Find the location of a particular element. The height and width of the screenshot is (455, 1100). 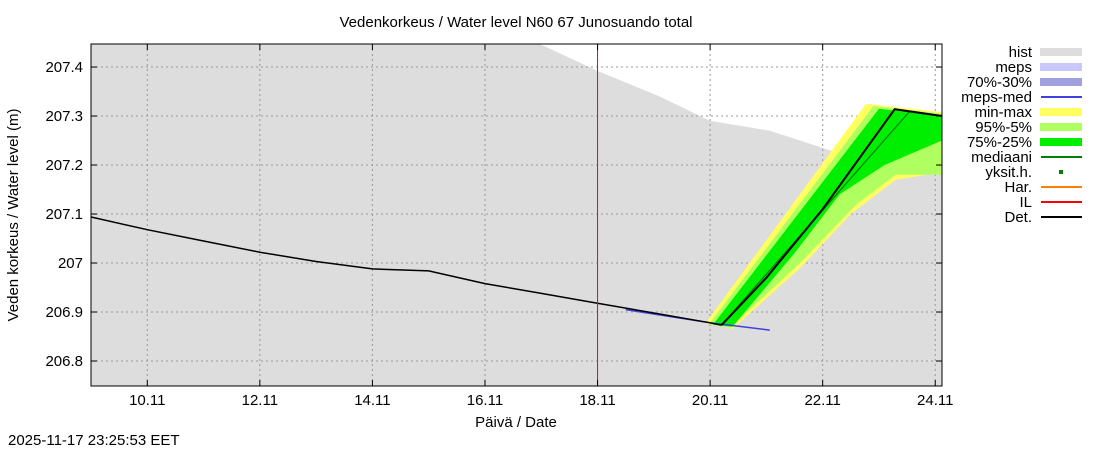

legend-label: 95%-5% is located at coordinates (1003, 127).